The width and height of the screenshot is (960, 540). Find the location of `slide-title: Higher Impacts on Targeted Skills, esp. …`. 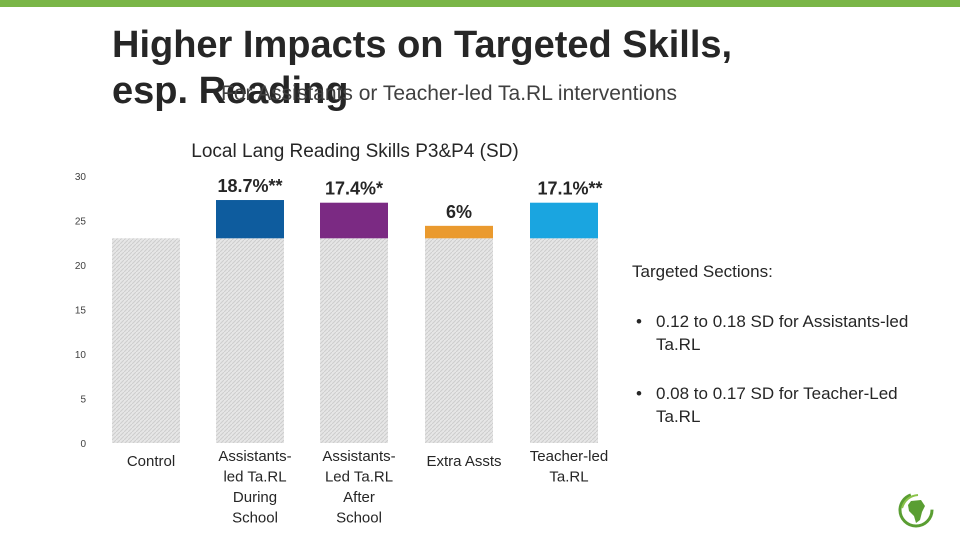

slide-title: Higher Impacts on Targeted Skills, esp. … is located at coordinates (422, 68).